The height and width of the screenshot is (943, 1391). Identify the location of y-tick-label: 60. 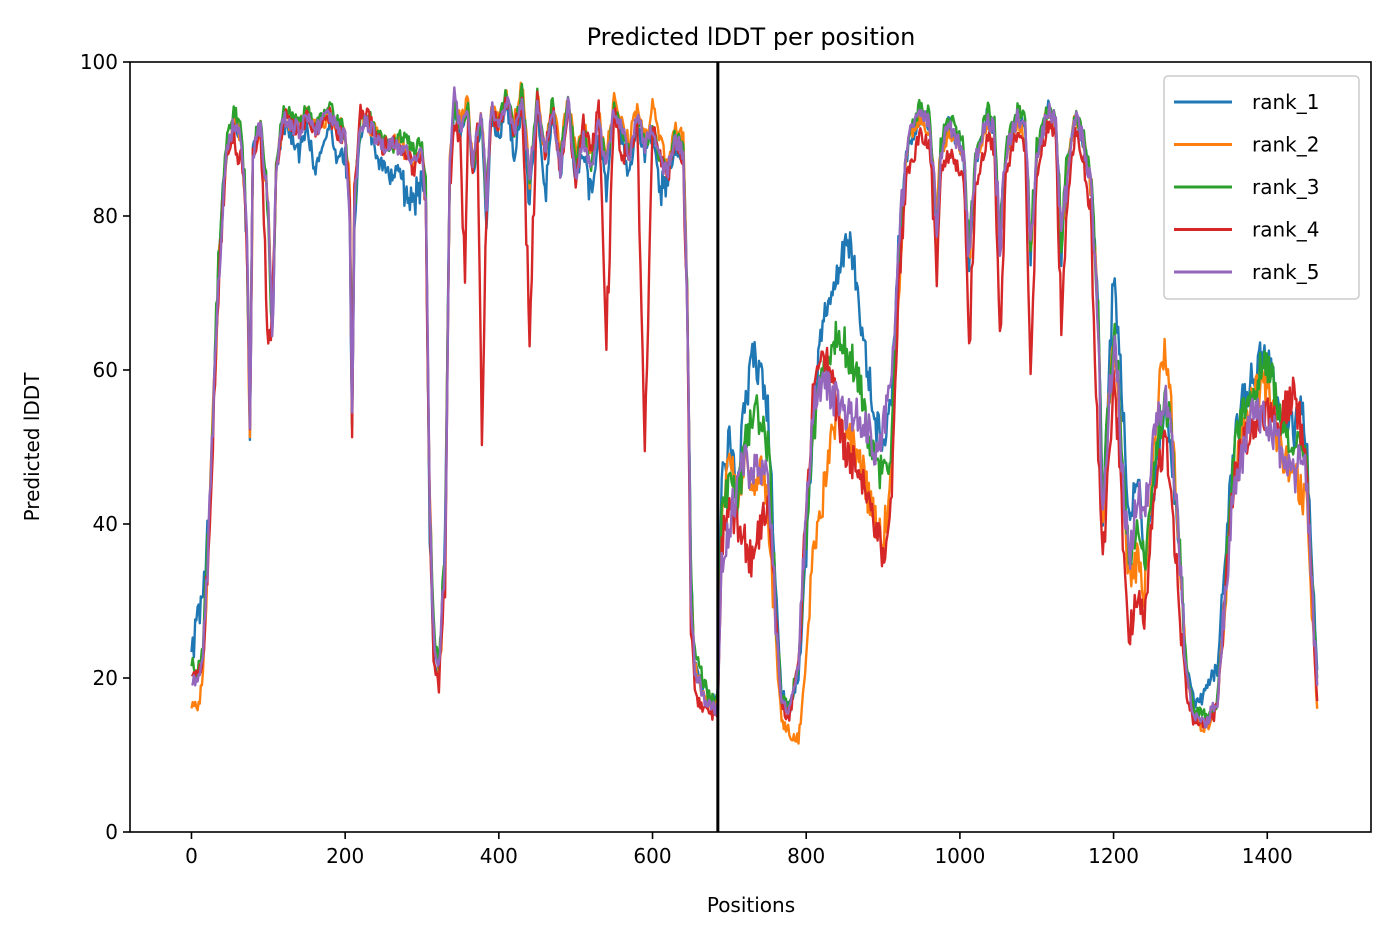
(105, 370).